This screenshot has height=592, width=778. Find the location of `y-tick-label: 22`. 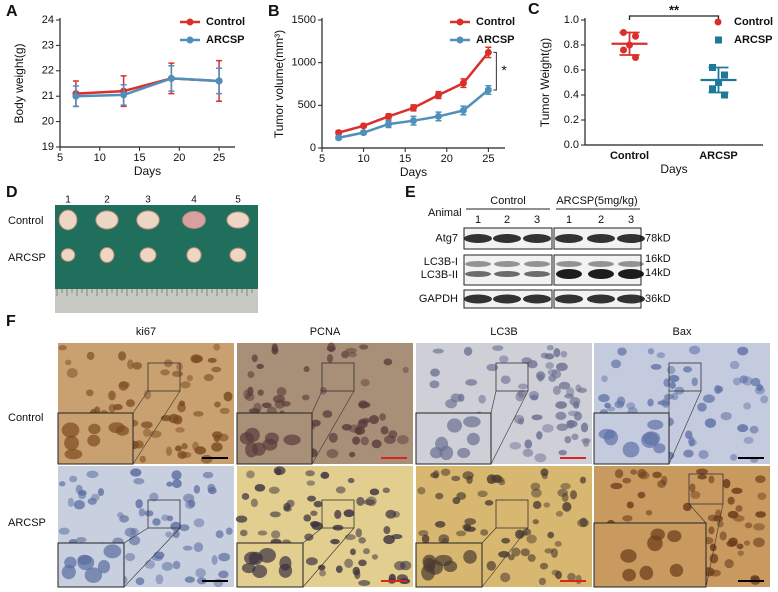

y-tick-label: 22 is located at coordinates (48, 71).